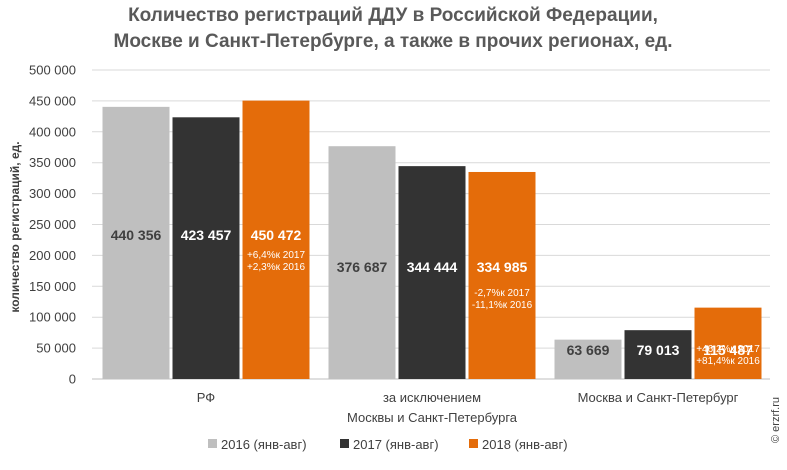  I want to click on data-label: 115 487, so click(728, 350).